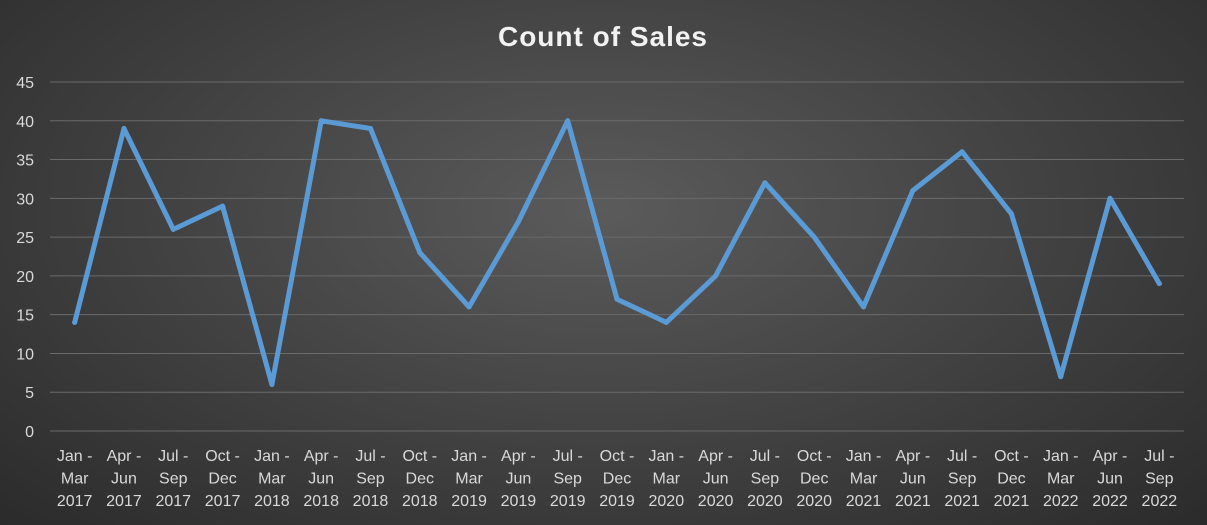 This screenshot has width=1207, height=525. I want to click on x-tick-label: Jul - Sep 2019, so click(568, 479).